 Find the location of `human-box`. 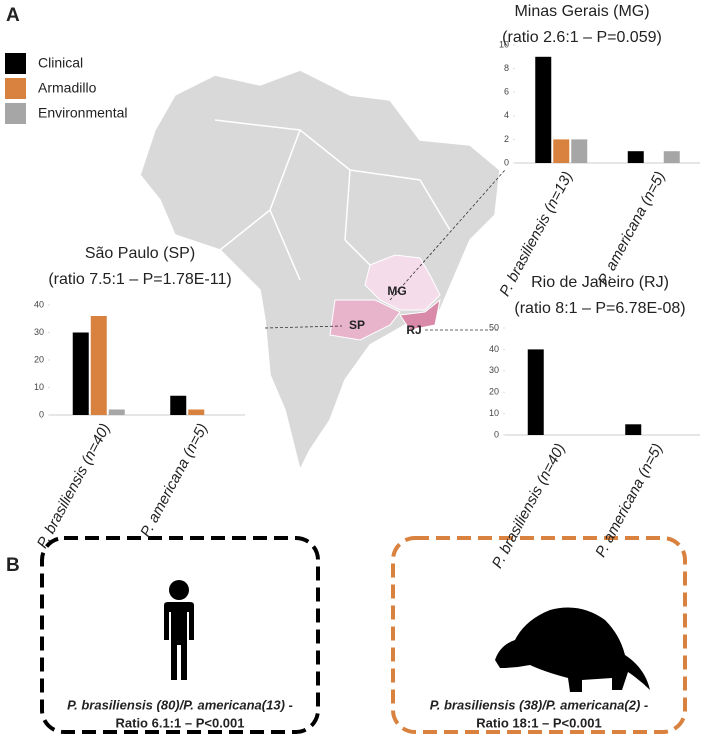

human-box is located at coordinates (180, 635).